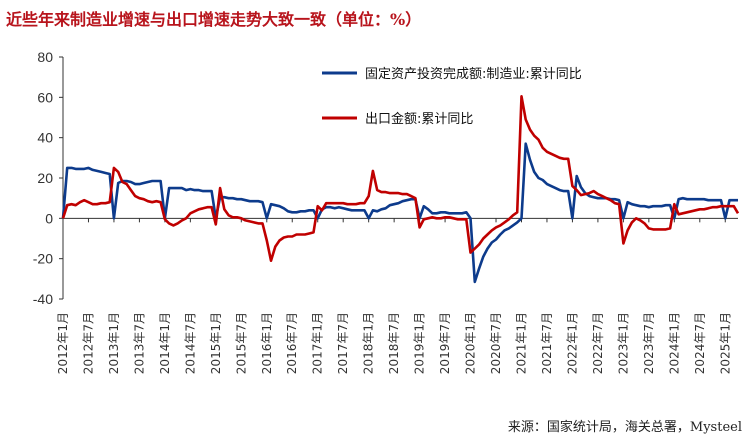  What do you see at coordinates (114, 343) in the screenshot?
I see `x-tick-label: 2013年1月` at bounding box center [114, 343].